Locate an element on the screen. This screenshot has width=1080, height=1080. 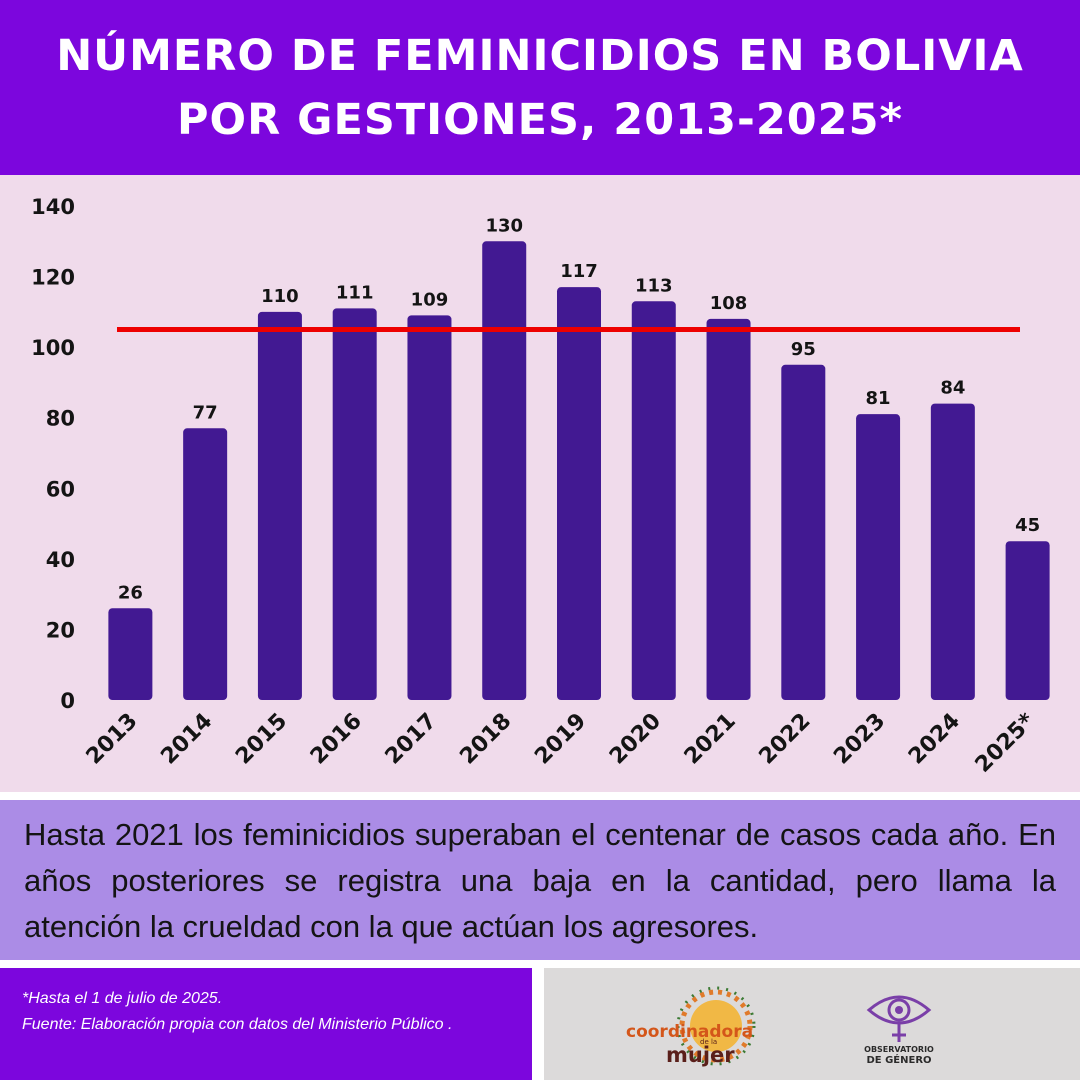
data-label: 45 is located at coordinates (1027, 525).